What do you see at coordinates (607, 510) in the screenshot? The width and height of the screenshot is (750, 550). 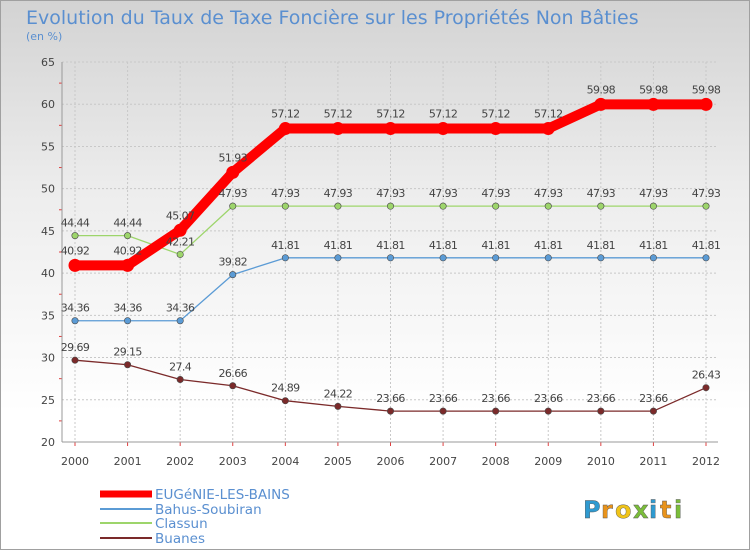 I see `logo-letter: r` at bounding box center [607, 510].